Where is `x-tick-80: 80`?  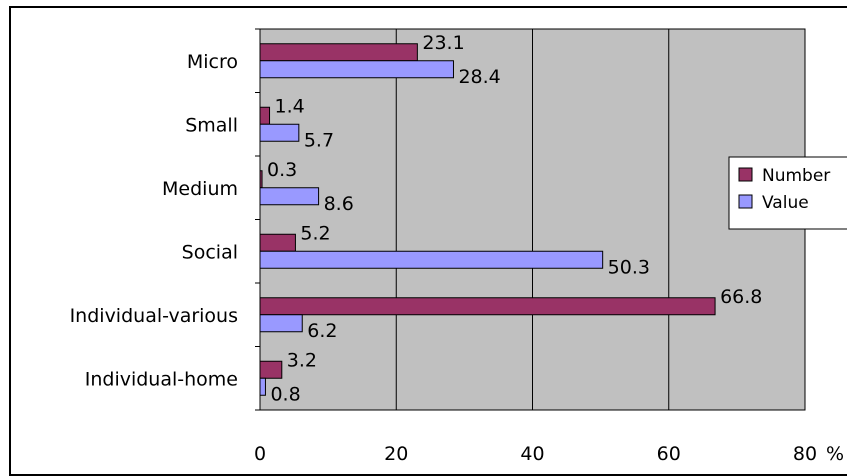
x-tick-80: 80 is located at coordinates (805, 454).